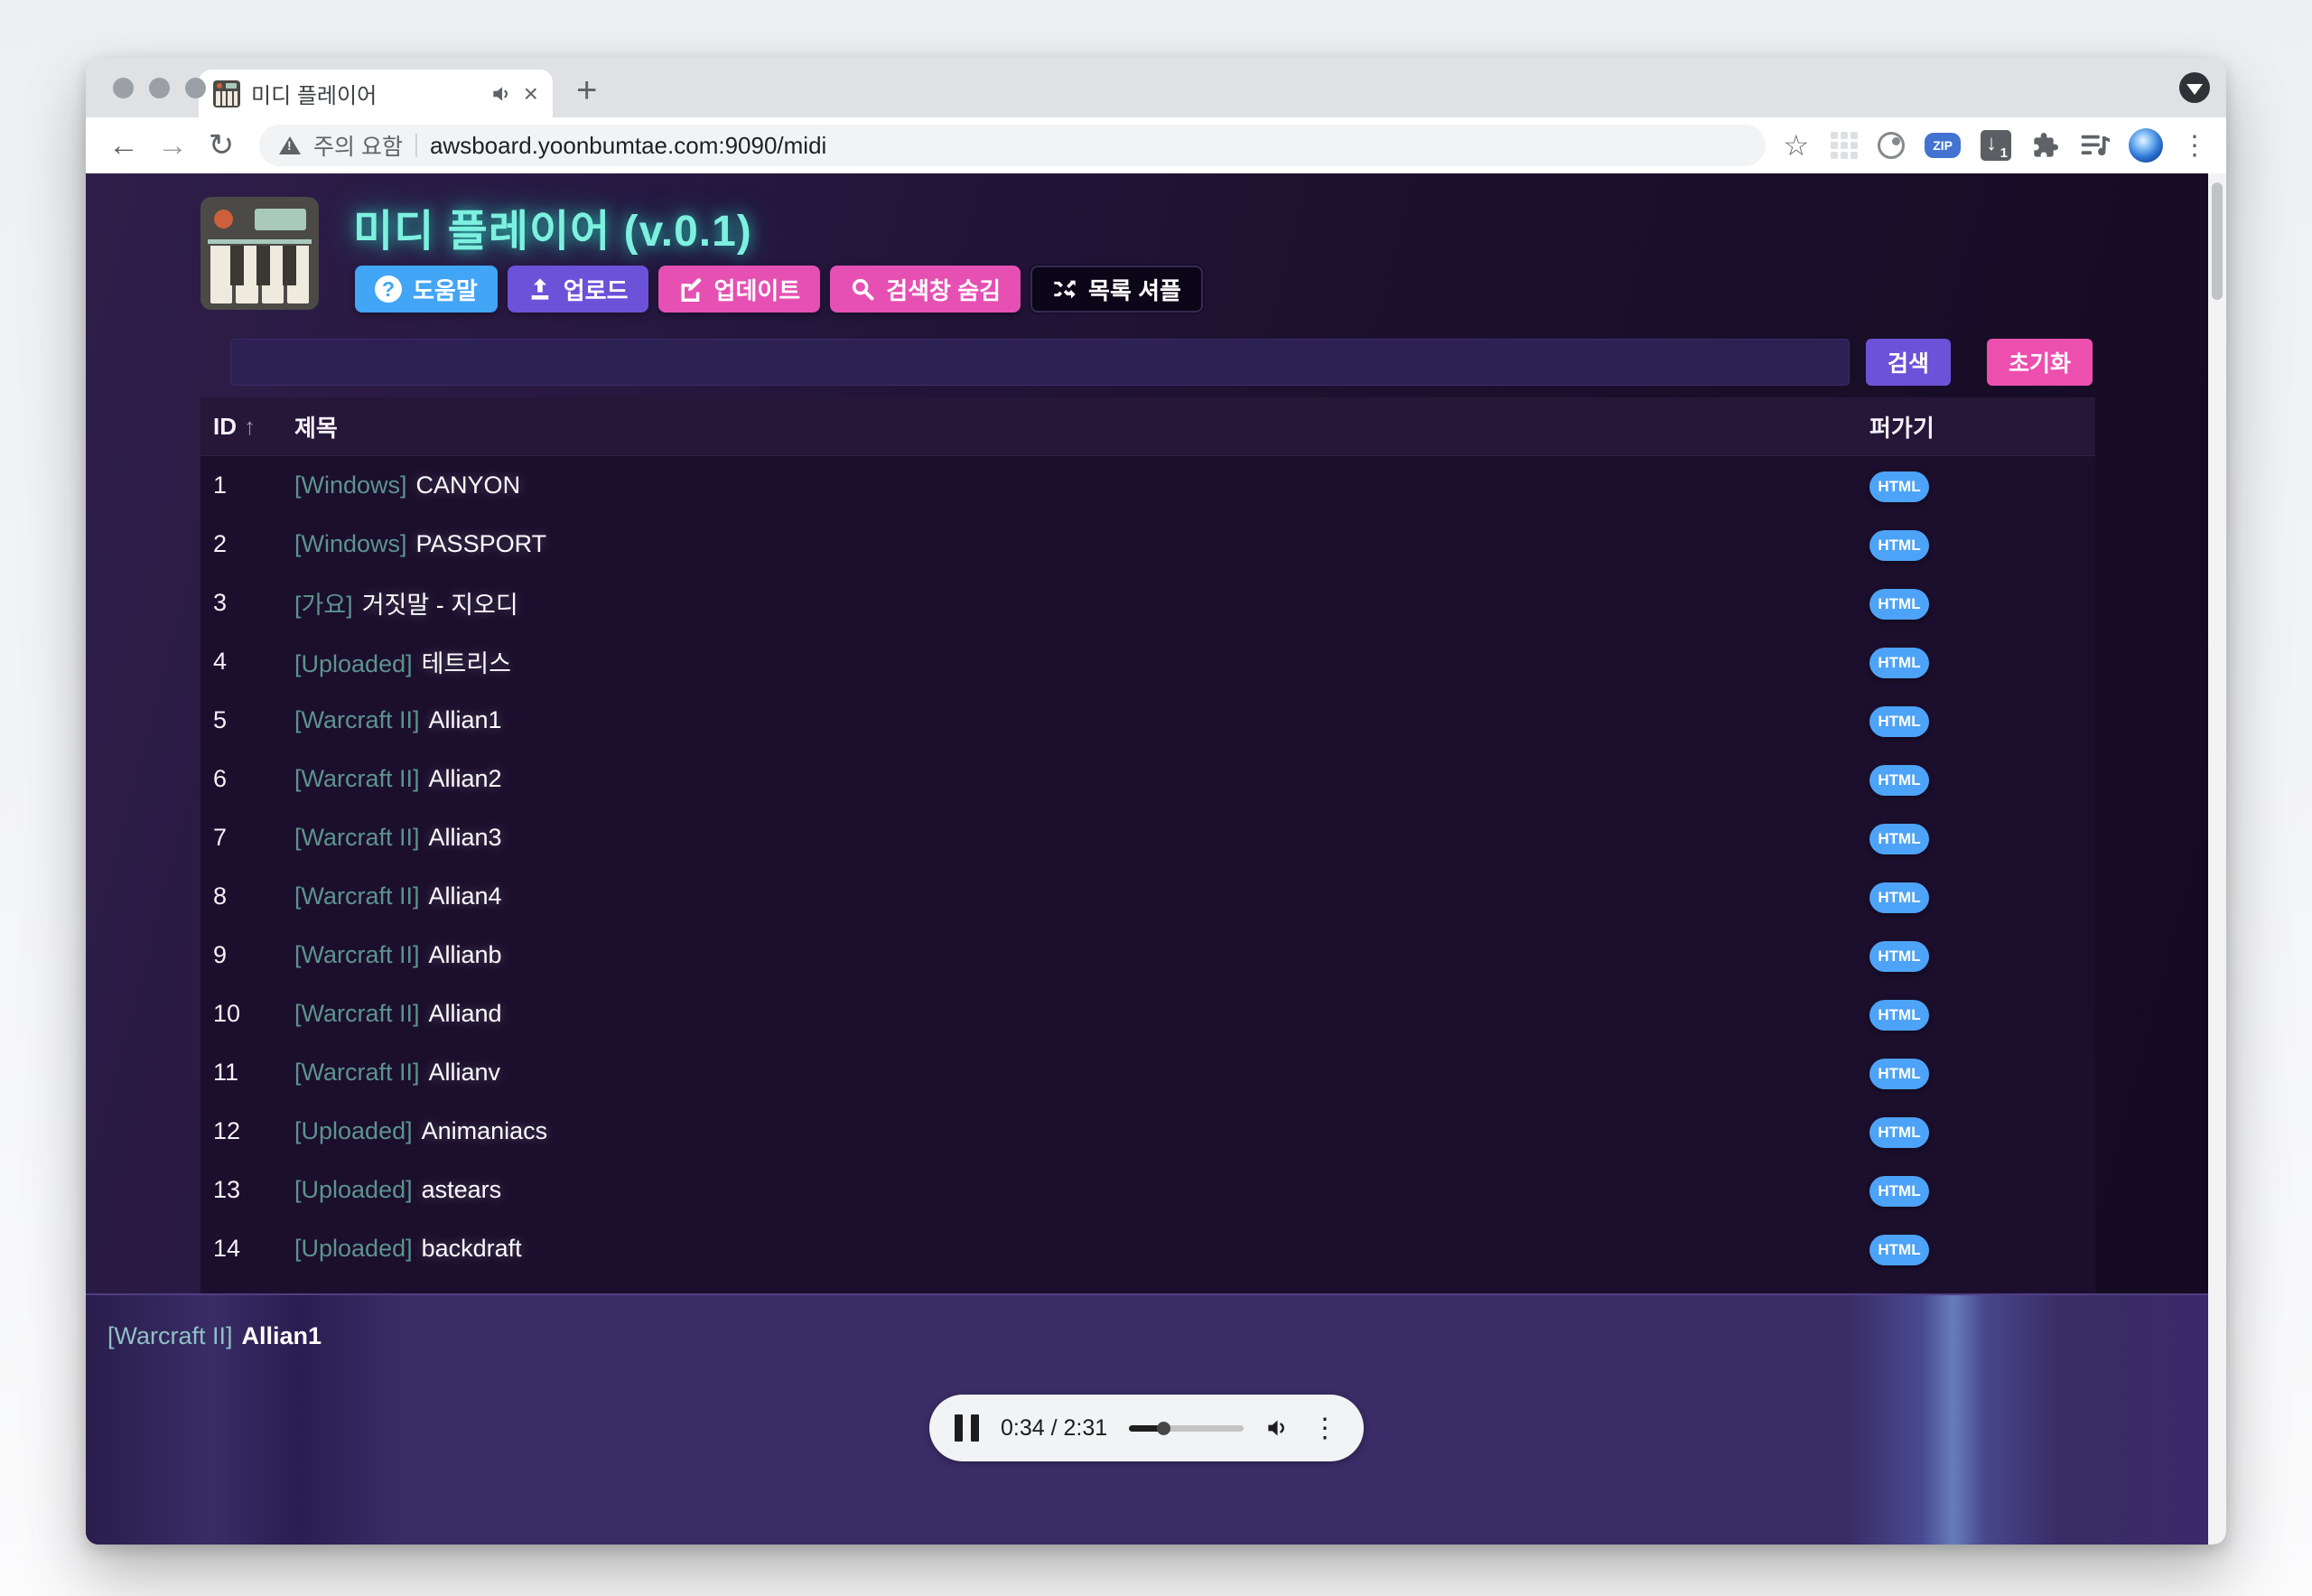  What do you see at coordinates (1147, 1285) in the screenshot?
I see `table-row-partial: HTML` at bounding box center [1147, 1285].